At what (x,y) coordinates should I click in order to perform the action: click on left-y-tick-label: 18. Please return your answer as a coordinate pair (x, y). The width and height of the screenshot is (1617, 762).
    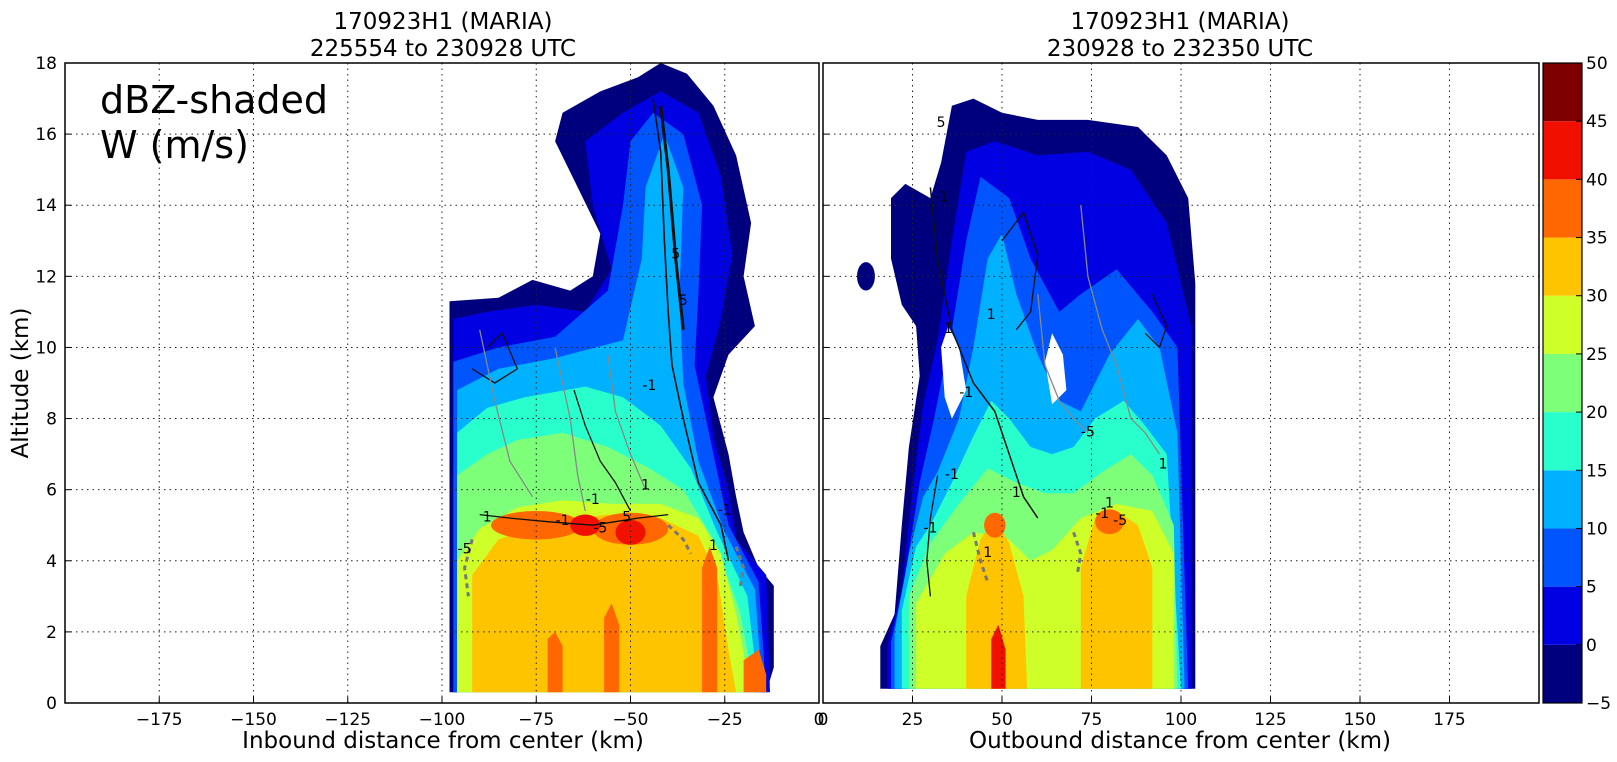
    Looking at the image, I should click on (46, 64).